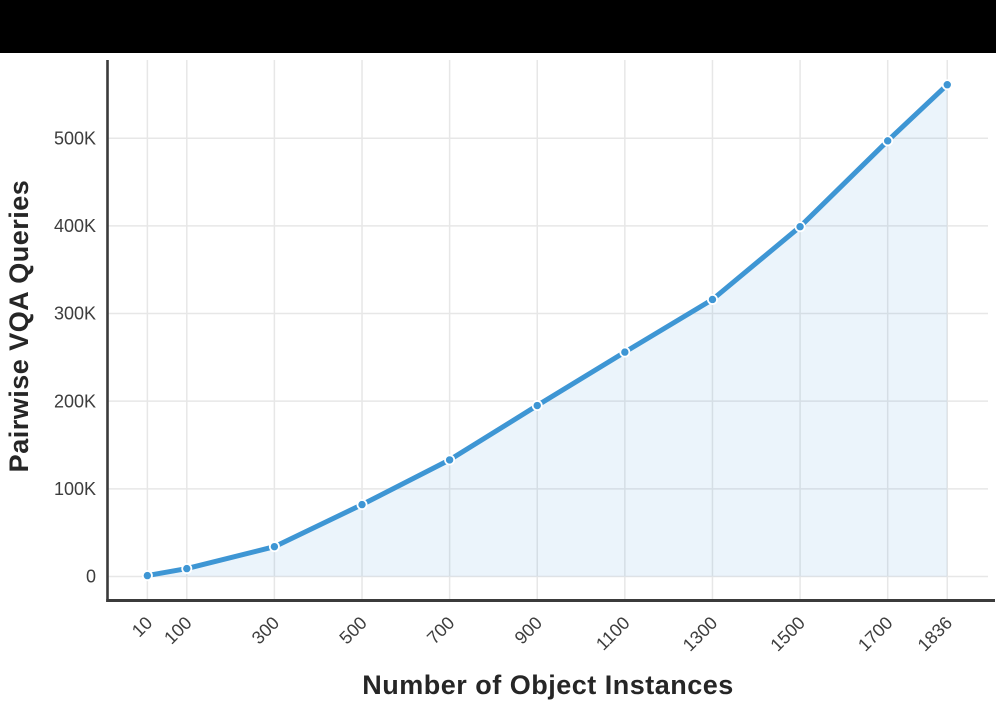  What do you see at coordinates (613, 634) in the screenshot?
I see `x-tick-label: 1100` at bounding box center [613, 634].